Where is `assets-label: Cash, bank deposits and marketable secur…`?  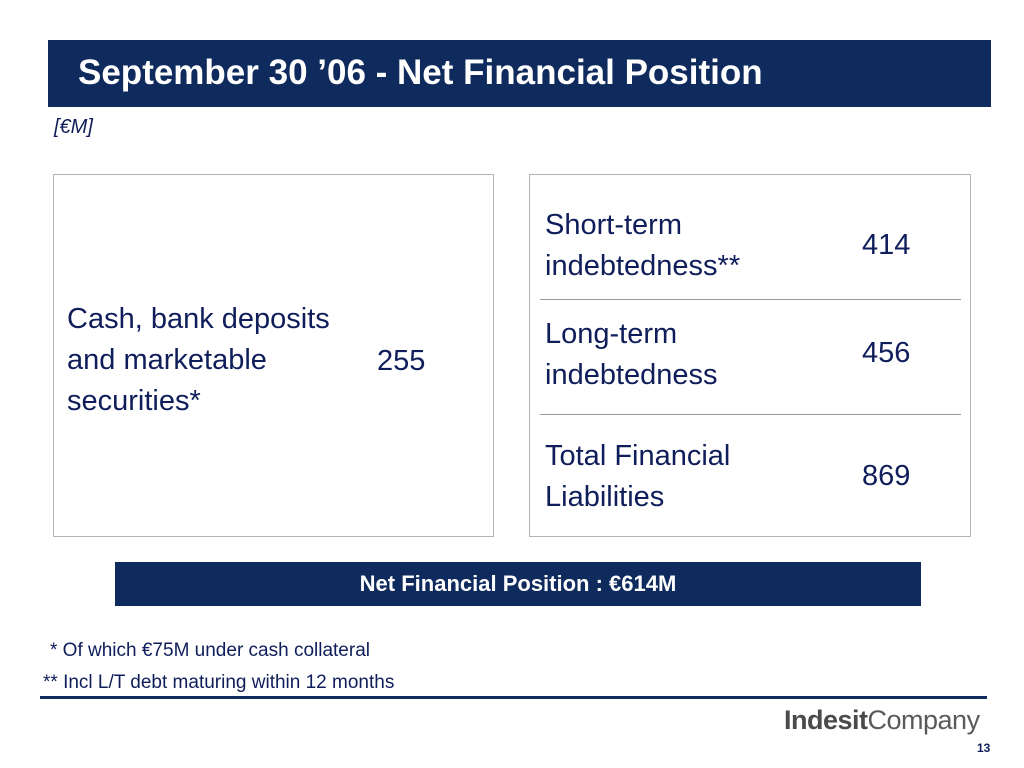
assets-label: Cash, bank deposits and marketable secur… is located at coordinates (198, 360).